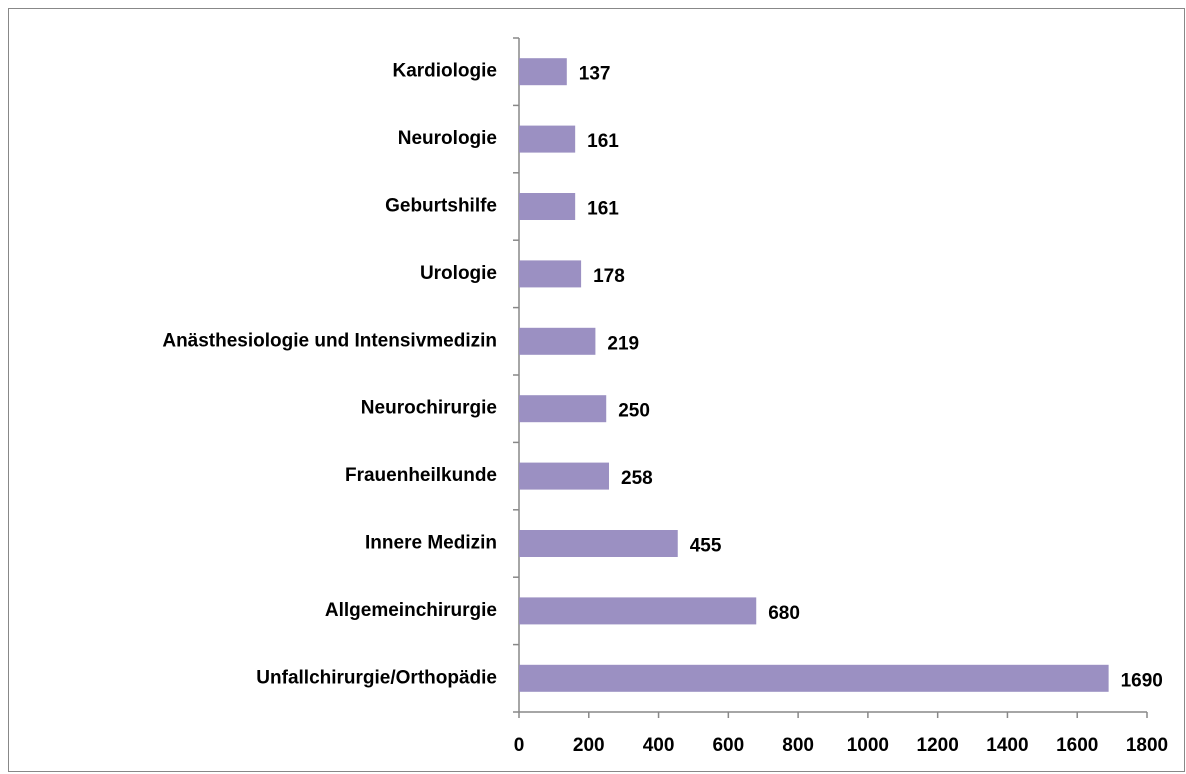  Describe the element at coordinates (589, 745) in the screenshot. I see `x-tick-label: 200` at that location.